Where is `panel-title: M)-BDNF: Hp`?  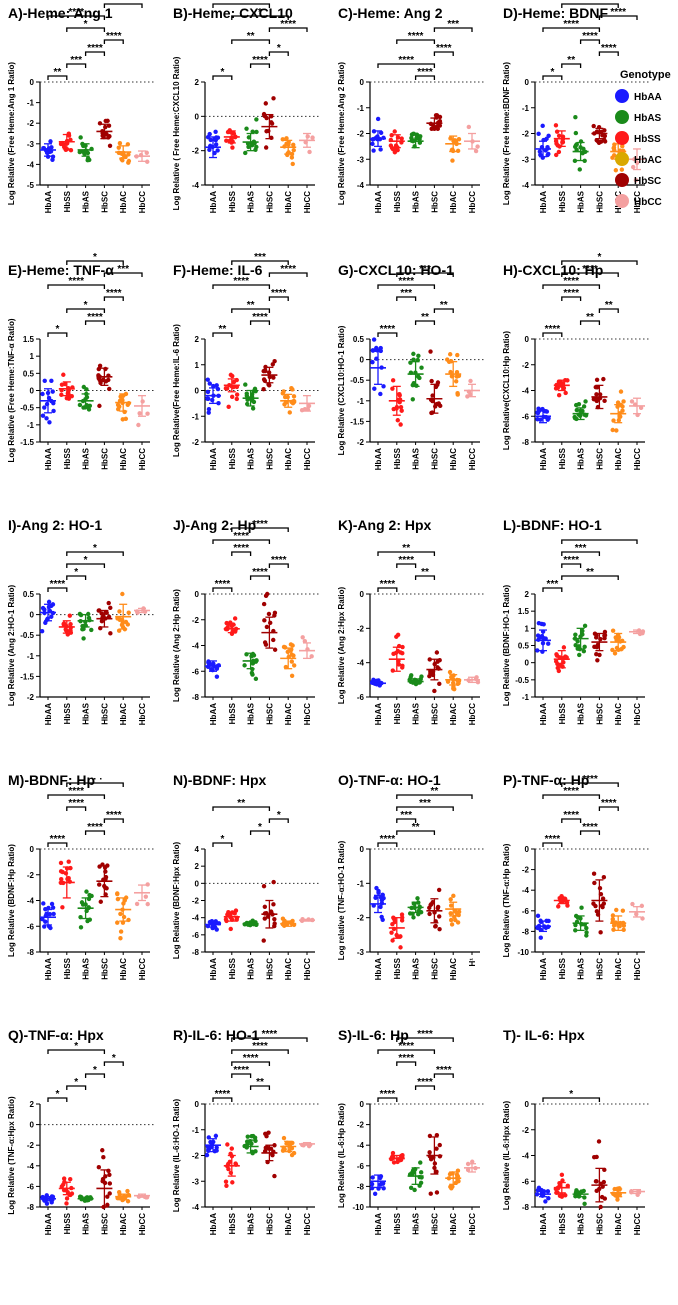
panel-title: M)-BDNF: Hp is located at coordinates (51, 780).